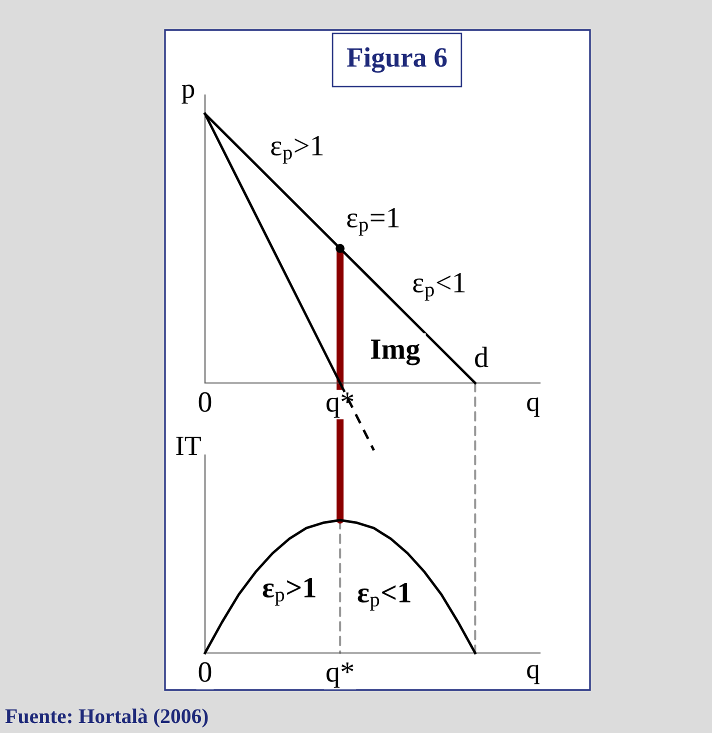  What do you see at coordinates (373, 222) in the screenshot?
I see `annotation: ε$_{p}$=1` at bounding box center [373, 222].